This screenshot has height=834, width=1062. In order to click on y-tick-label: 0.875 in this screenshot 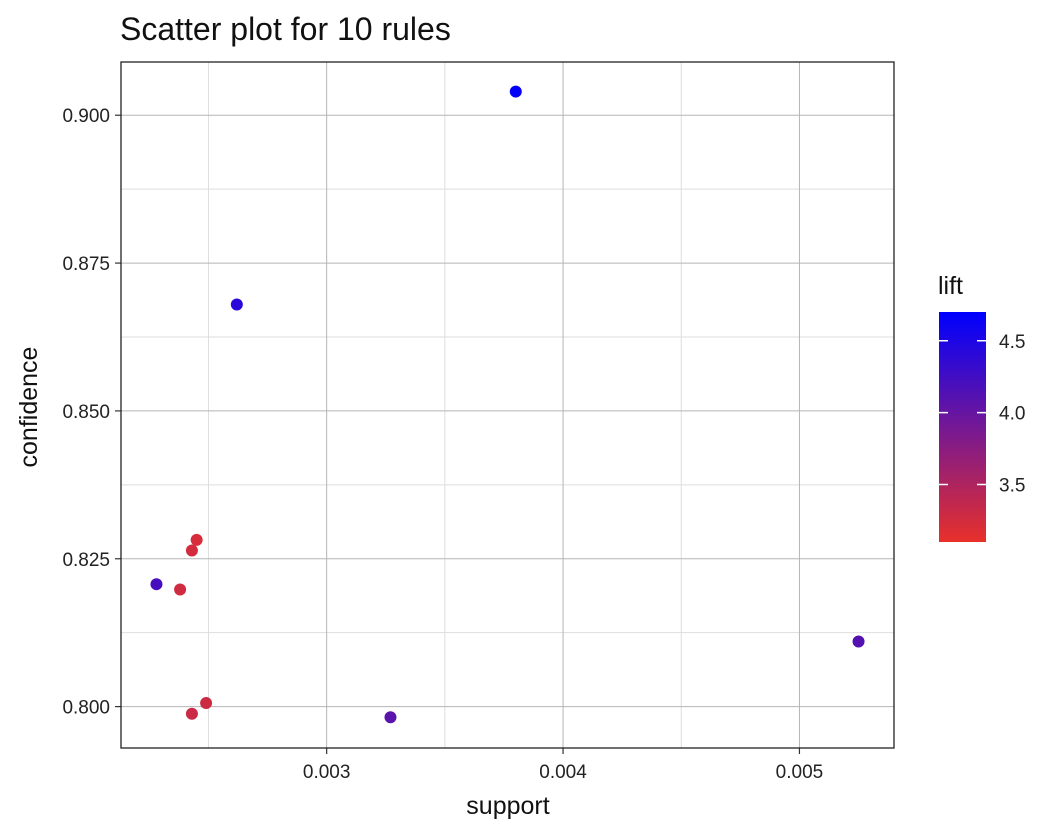, I will do `click(86, 264)`.